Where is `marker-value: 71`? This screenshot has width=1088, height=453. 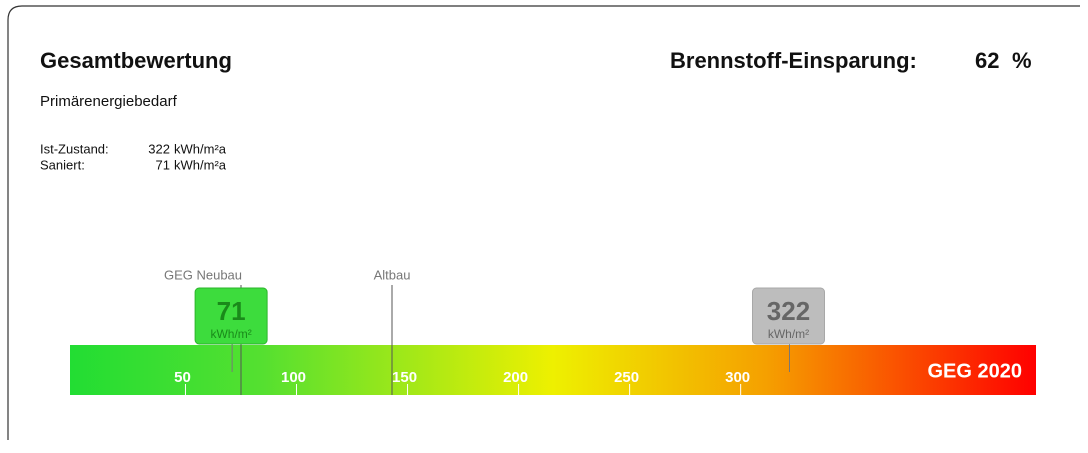 marker-value: 71 is located at coordinates (231, 311).